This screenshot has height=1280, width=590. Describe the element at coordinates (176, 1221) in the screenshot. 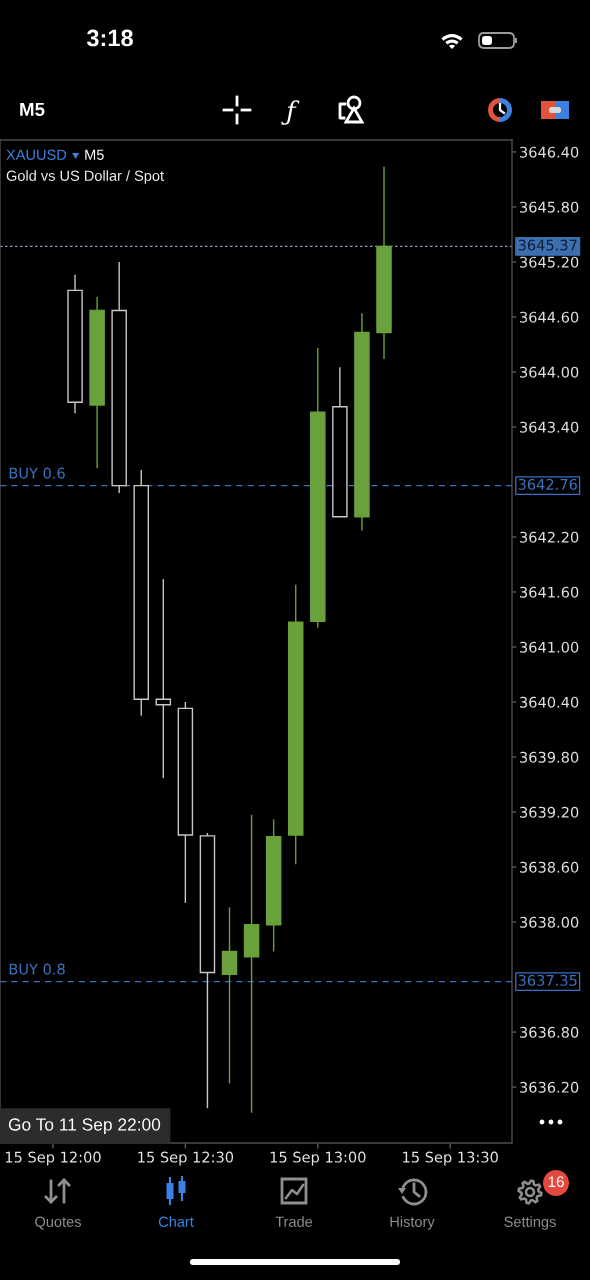

I see `text: Chart` at that location.